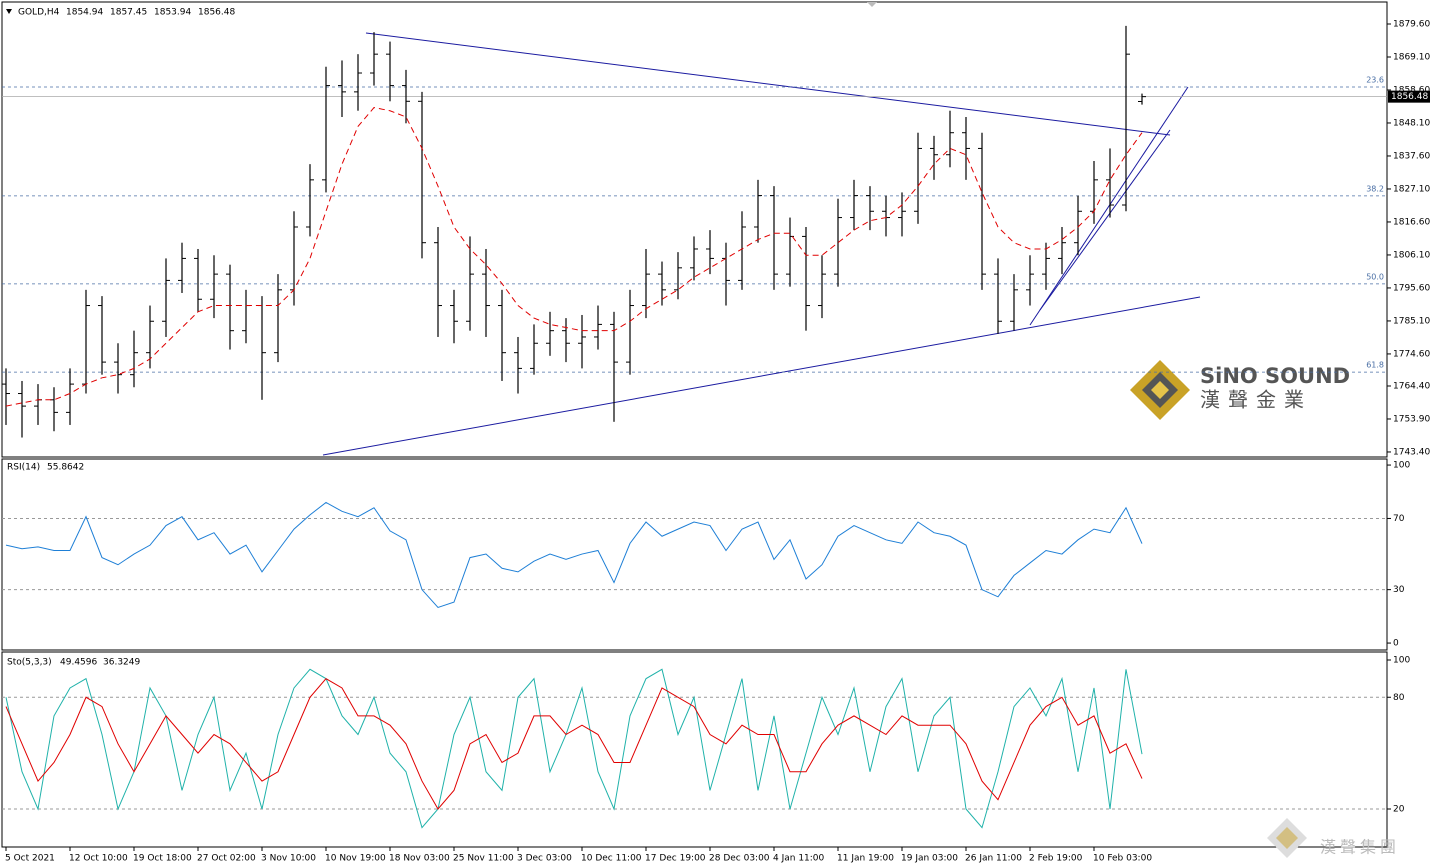 This screenshot has width=1430, height=867. I want to click on y-tick-label: 1879.60, so click(1411, 24).